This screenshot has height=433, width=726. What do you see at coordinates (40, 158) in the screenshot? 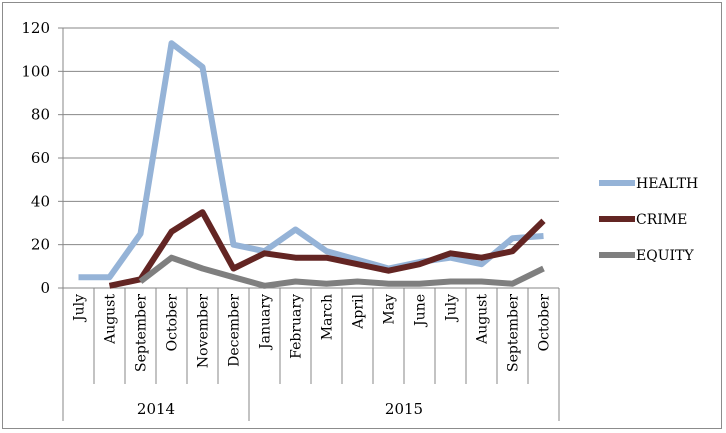
I see `y-tick-label: 60` at bounding box center [40, 158].